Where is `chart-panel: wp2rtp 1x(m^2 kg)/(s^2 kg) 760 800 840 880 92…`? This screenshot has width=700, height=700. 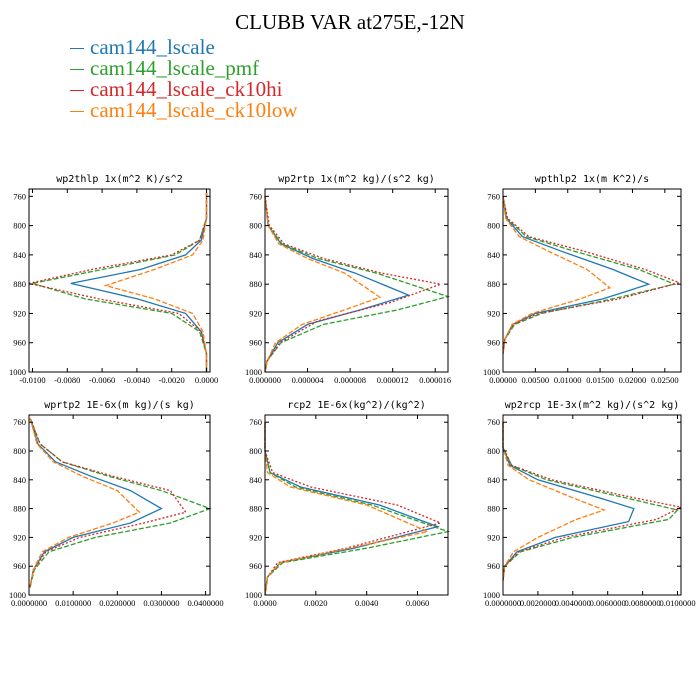
chart-panel: wp2rtp 1x(m^2 kg)/(s^2 kg) 760 800 840 880 92… is located at coordinates (348, 279).